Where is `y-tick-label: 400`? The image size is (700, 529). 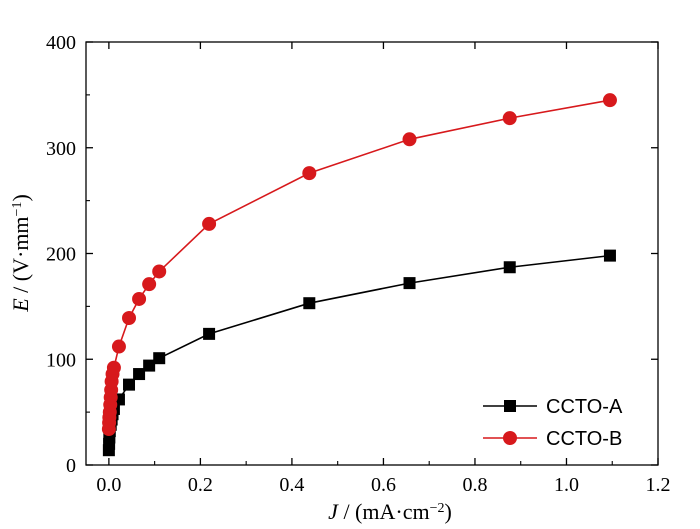
y-tick-label: 400 is located at coordinates (61, 43).